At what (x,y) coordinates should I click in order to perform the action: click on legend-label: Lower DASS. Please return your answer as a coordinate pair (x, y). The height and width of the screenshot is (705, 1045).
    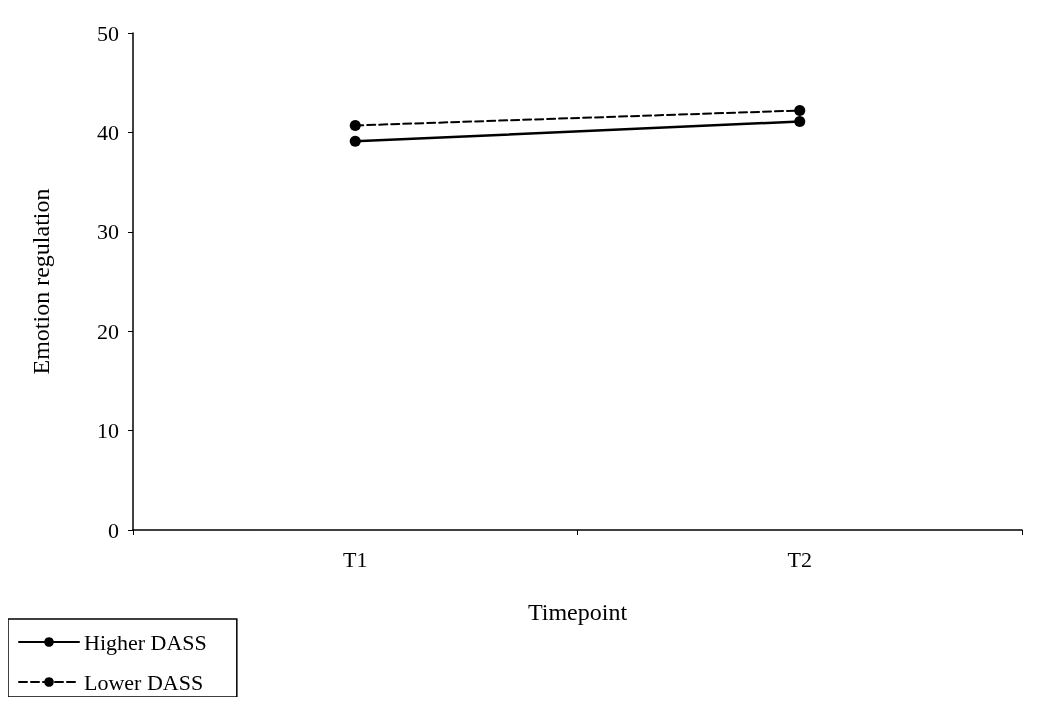
    Looking at the image, I should click on (144, 682).